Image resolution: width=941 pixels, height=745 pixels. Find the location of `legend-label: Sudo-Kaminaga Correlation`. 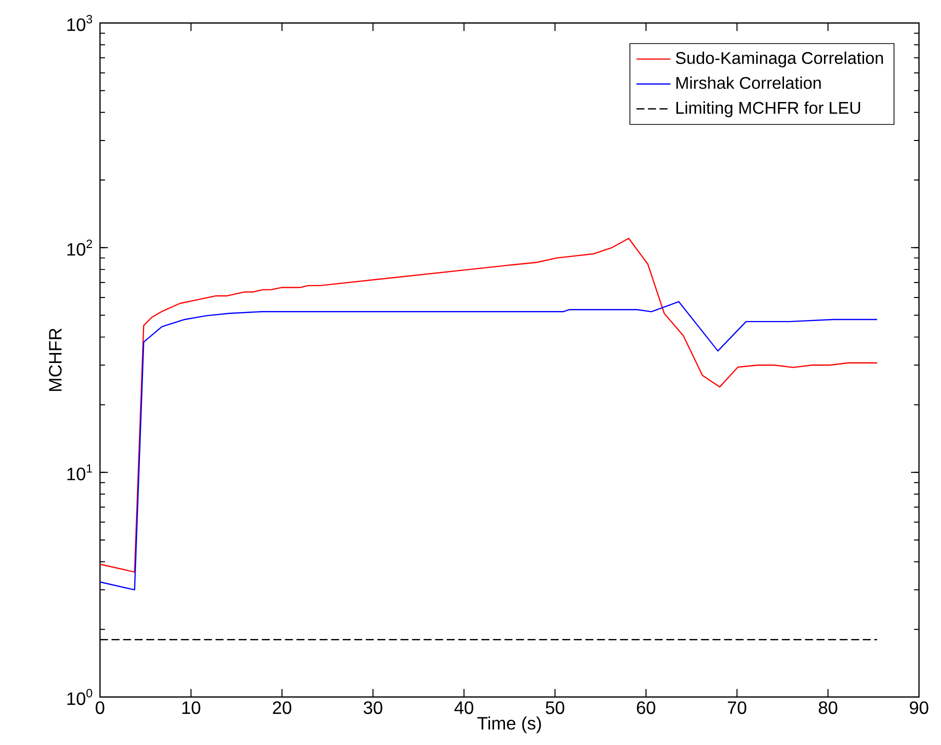

legend-label: Sudo-Kaminaga Correlation is located at coordinates (779, 60).